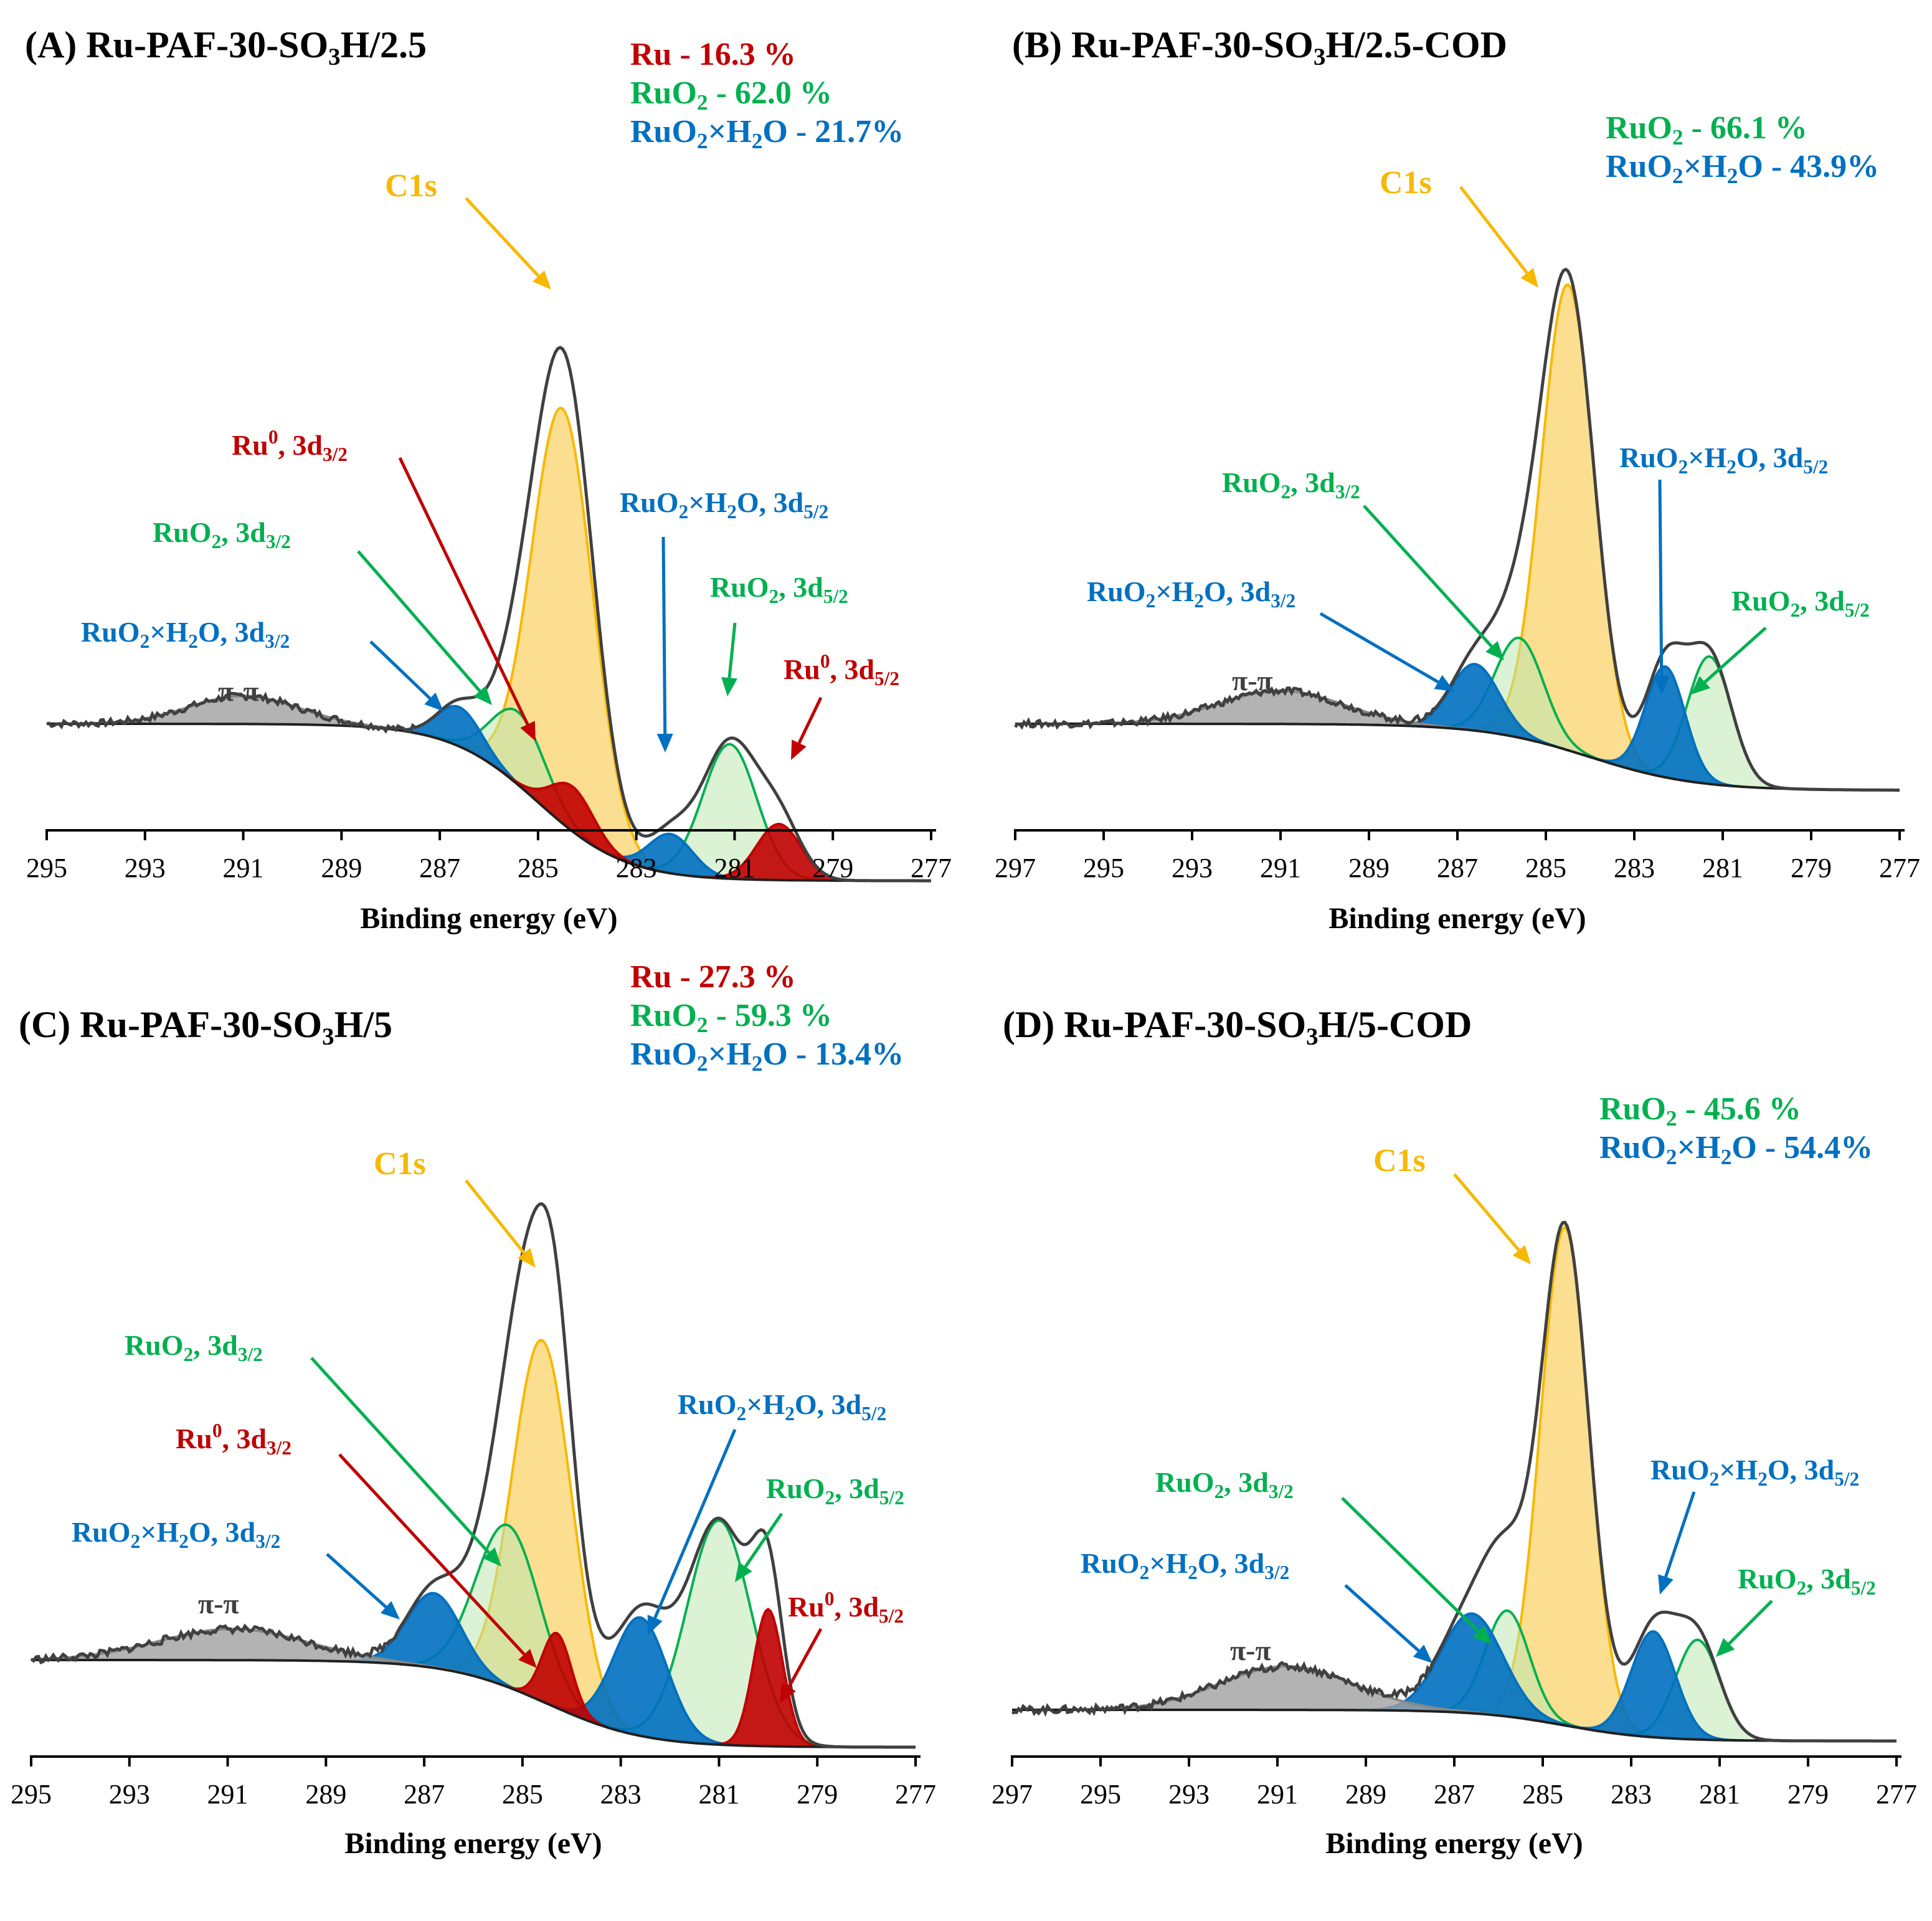  Describe the element at coordinates (32, 1794) in the screenshot. I see `x-tick-label: 295` at that location.